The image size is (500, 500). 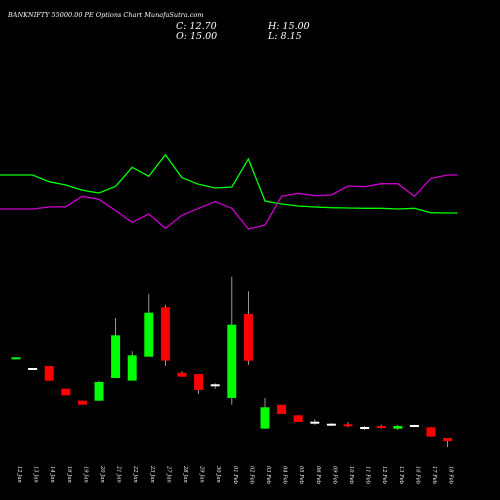 What do you see at coordinates (288, 26) in the screenshot?
I see `high-value: H: 15.00` at bounding box center [288, 26].